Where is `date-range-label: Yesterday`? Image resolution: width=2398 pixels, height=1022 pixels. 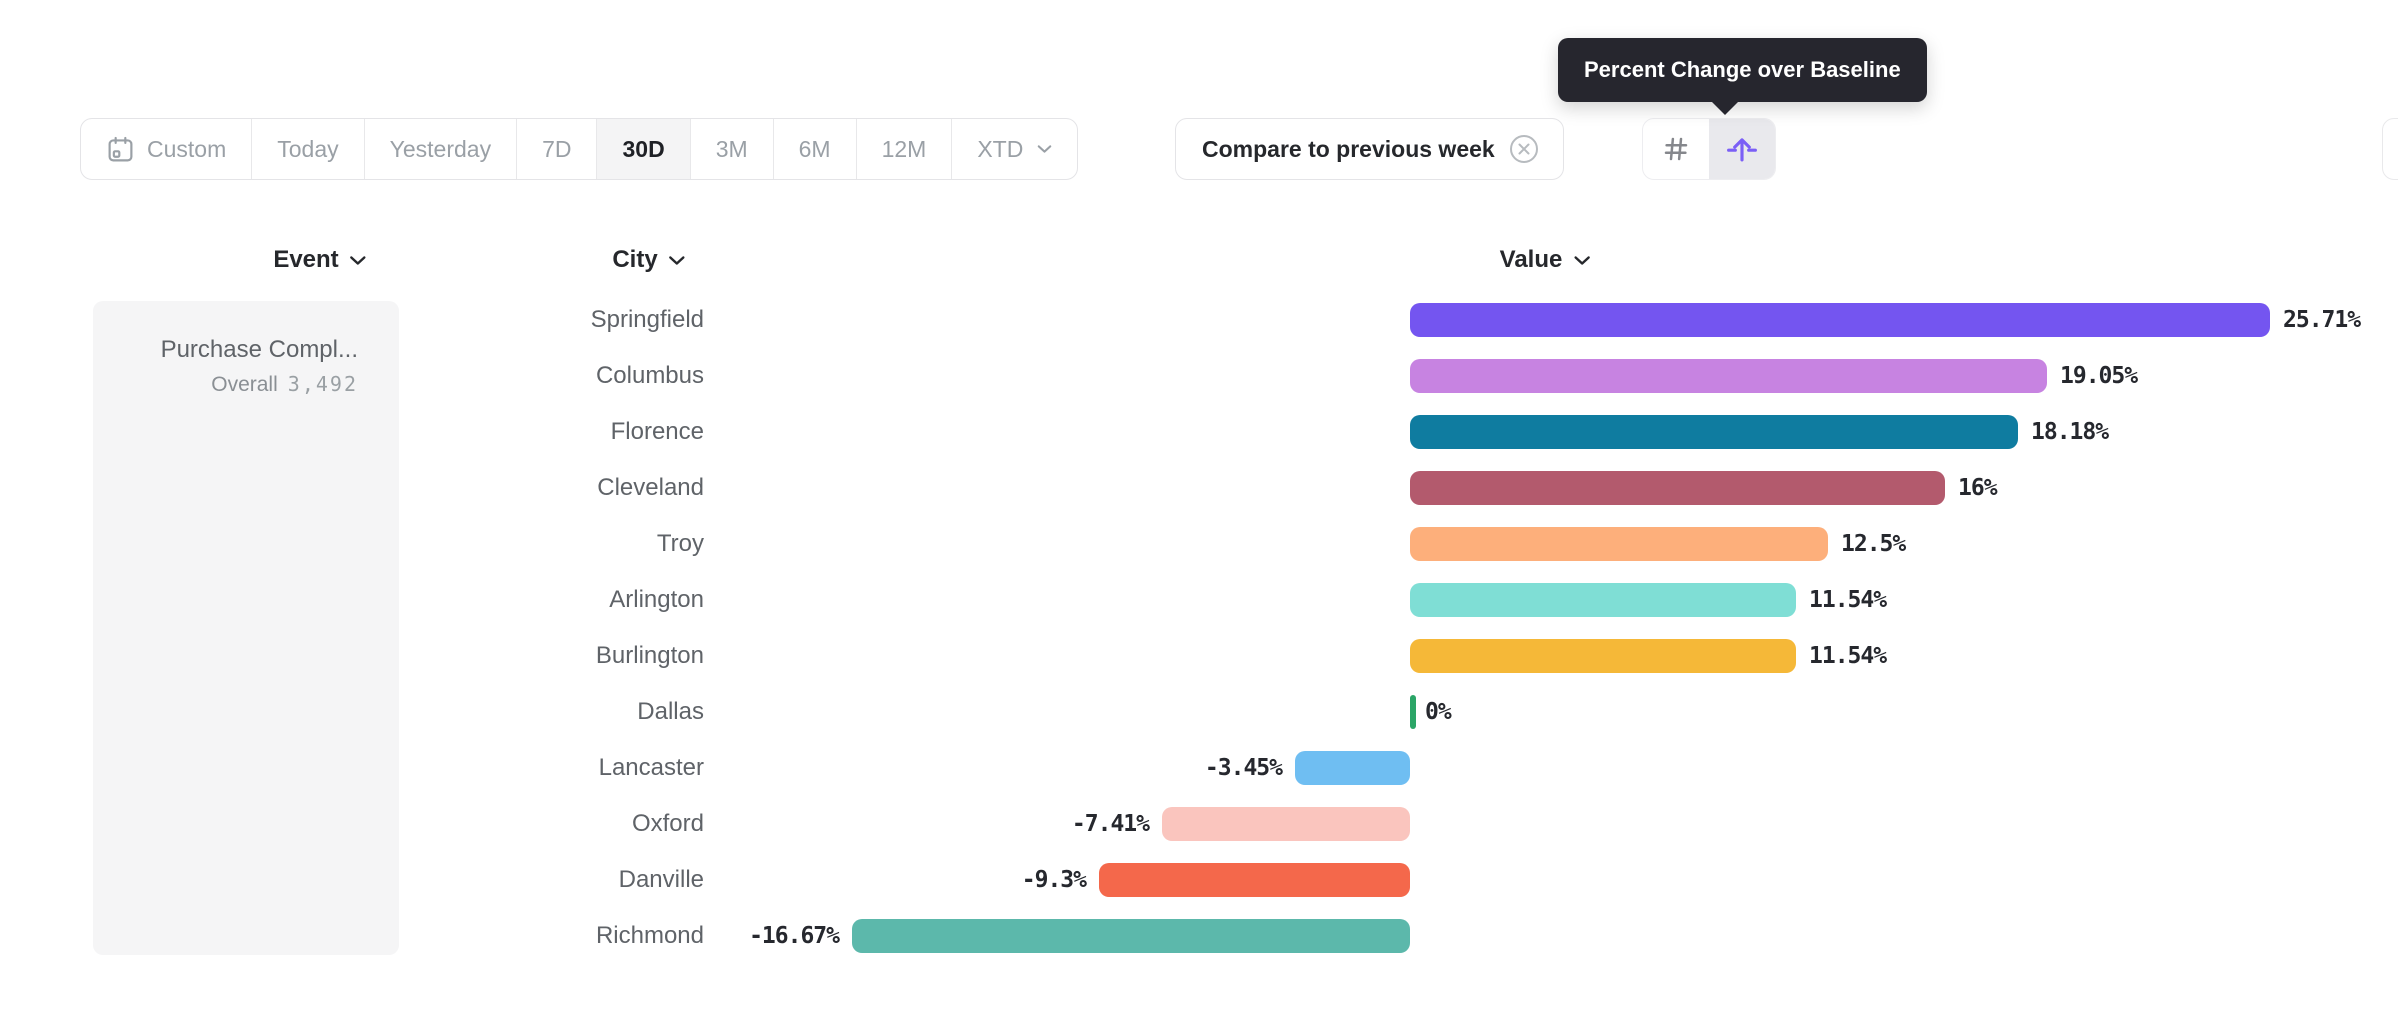
date-range-label: Yesterday is located at coordinates (440, 148).